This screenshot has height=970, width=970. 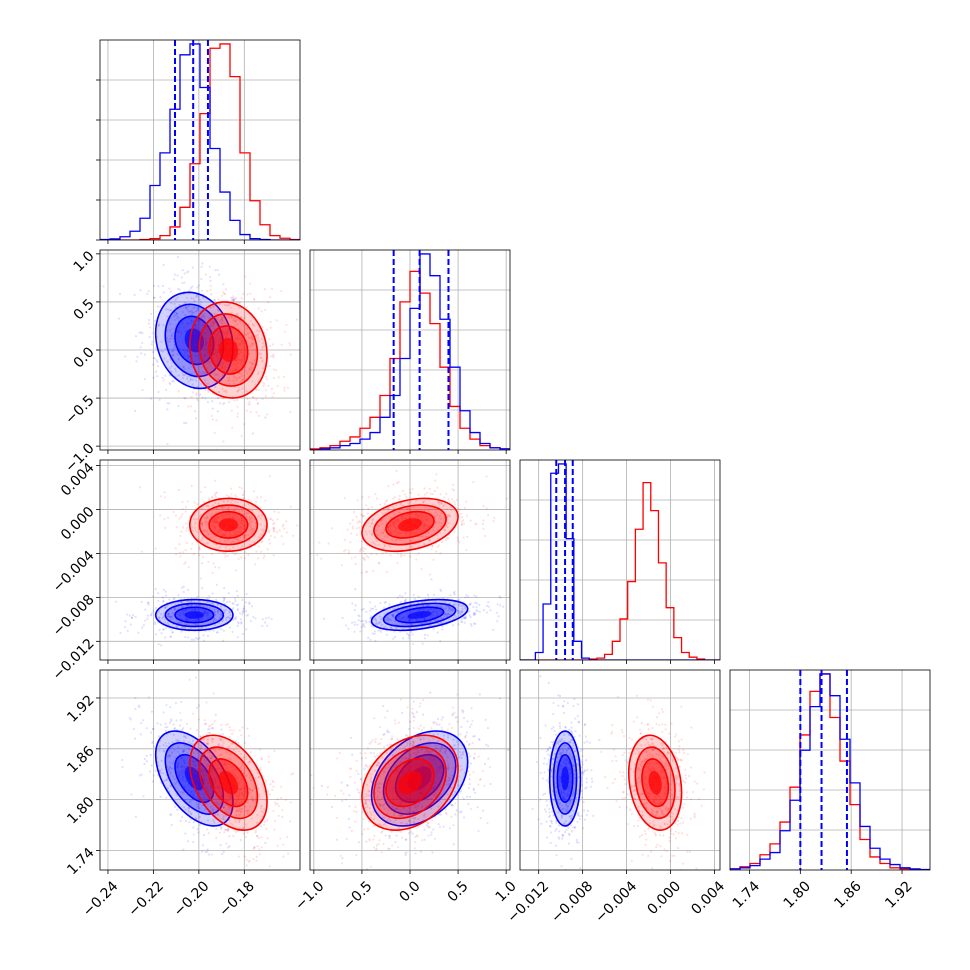 I want to click on x-tick-label: −0.18, so click(x=237, y=899).